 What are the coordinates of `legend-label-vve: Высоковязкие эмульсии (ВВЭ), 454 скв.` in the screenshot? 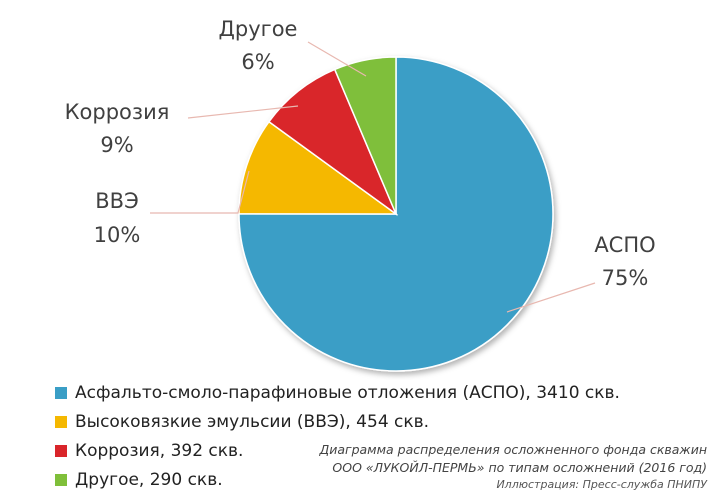 It's located at (252, 421).